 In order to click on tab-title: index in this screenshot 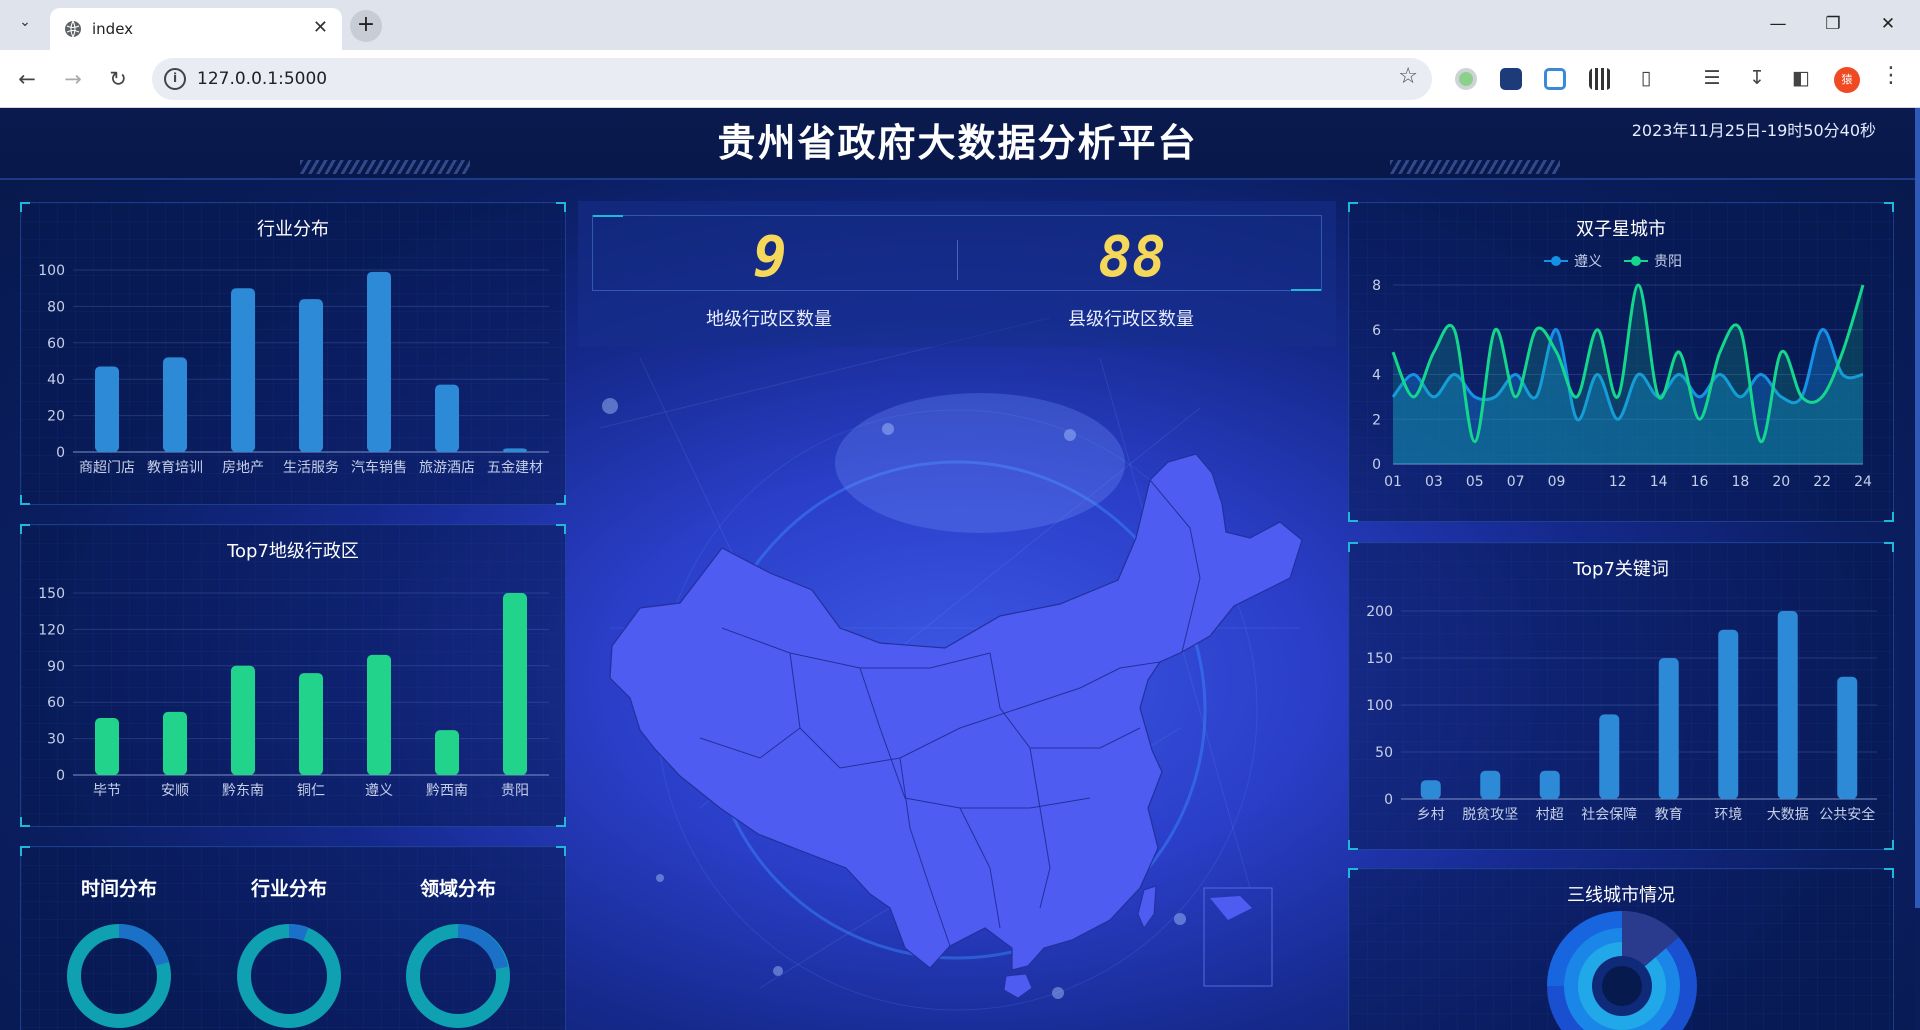, I will do `click(113, 29)`.